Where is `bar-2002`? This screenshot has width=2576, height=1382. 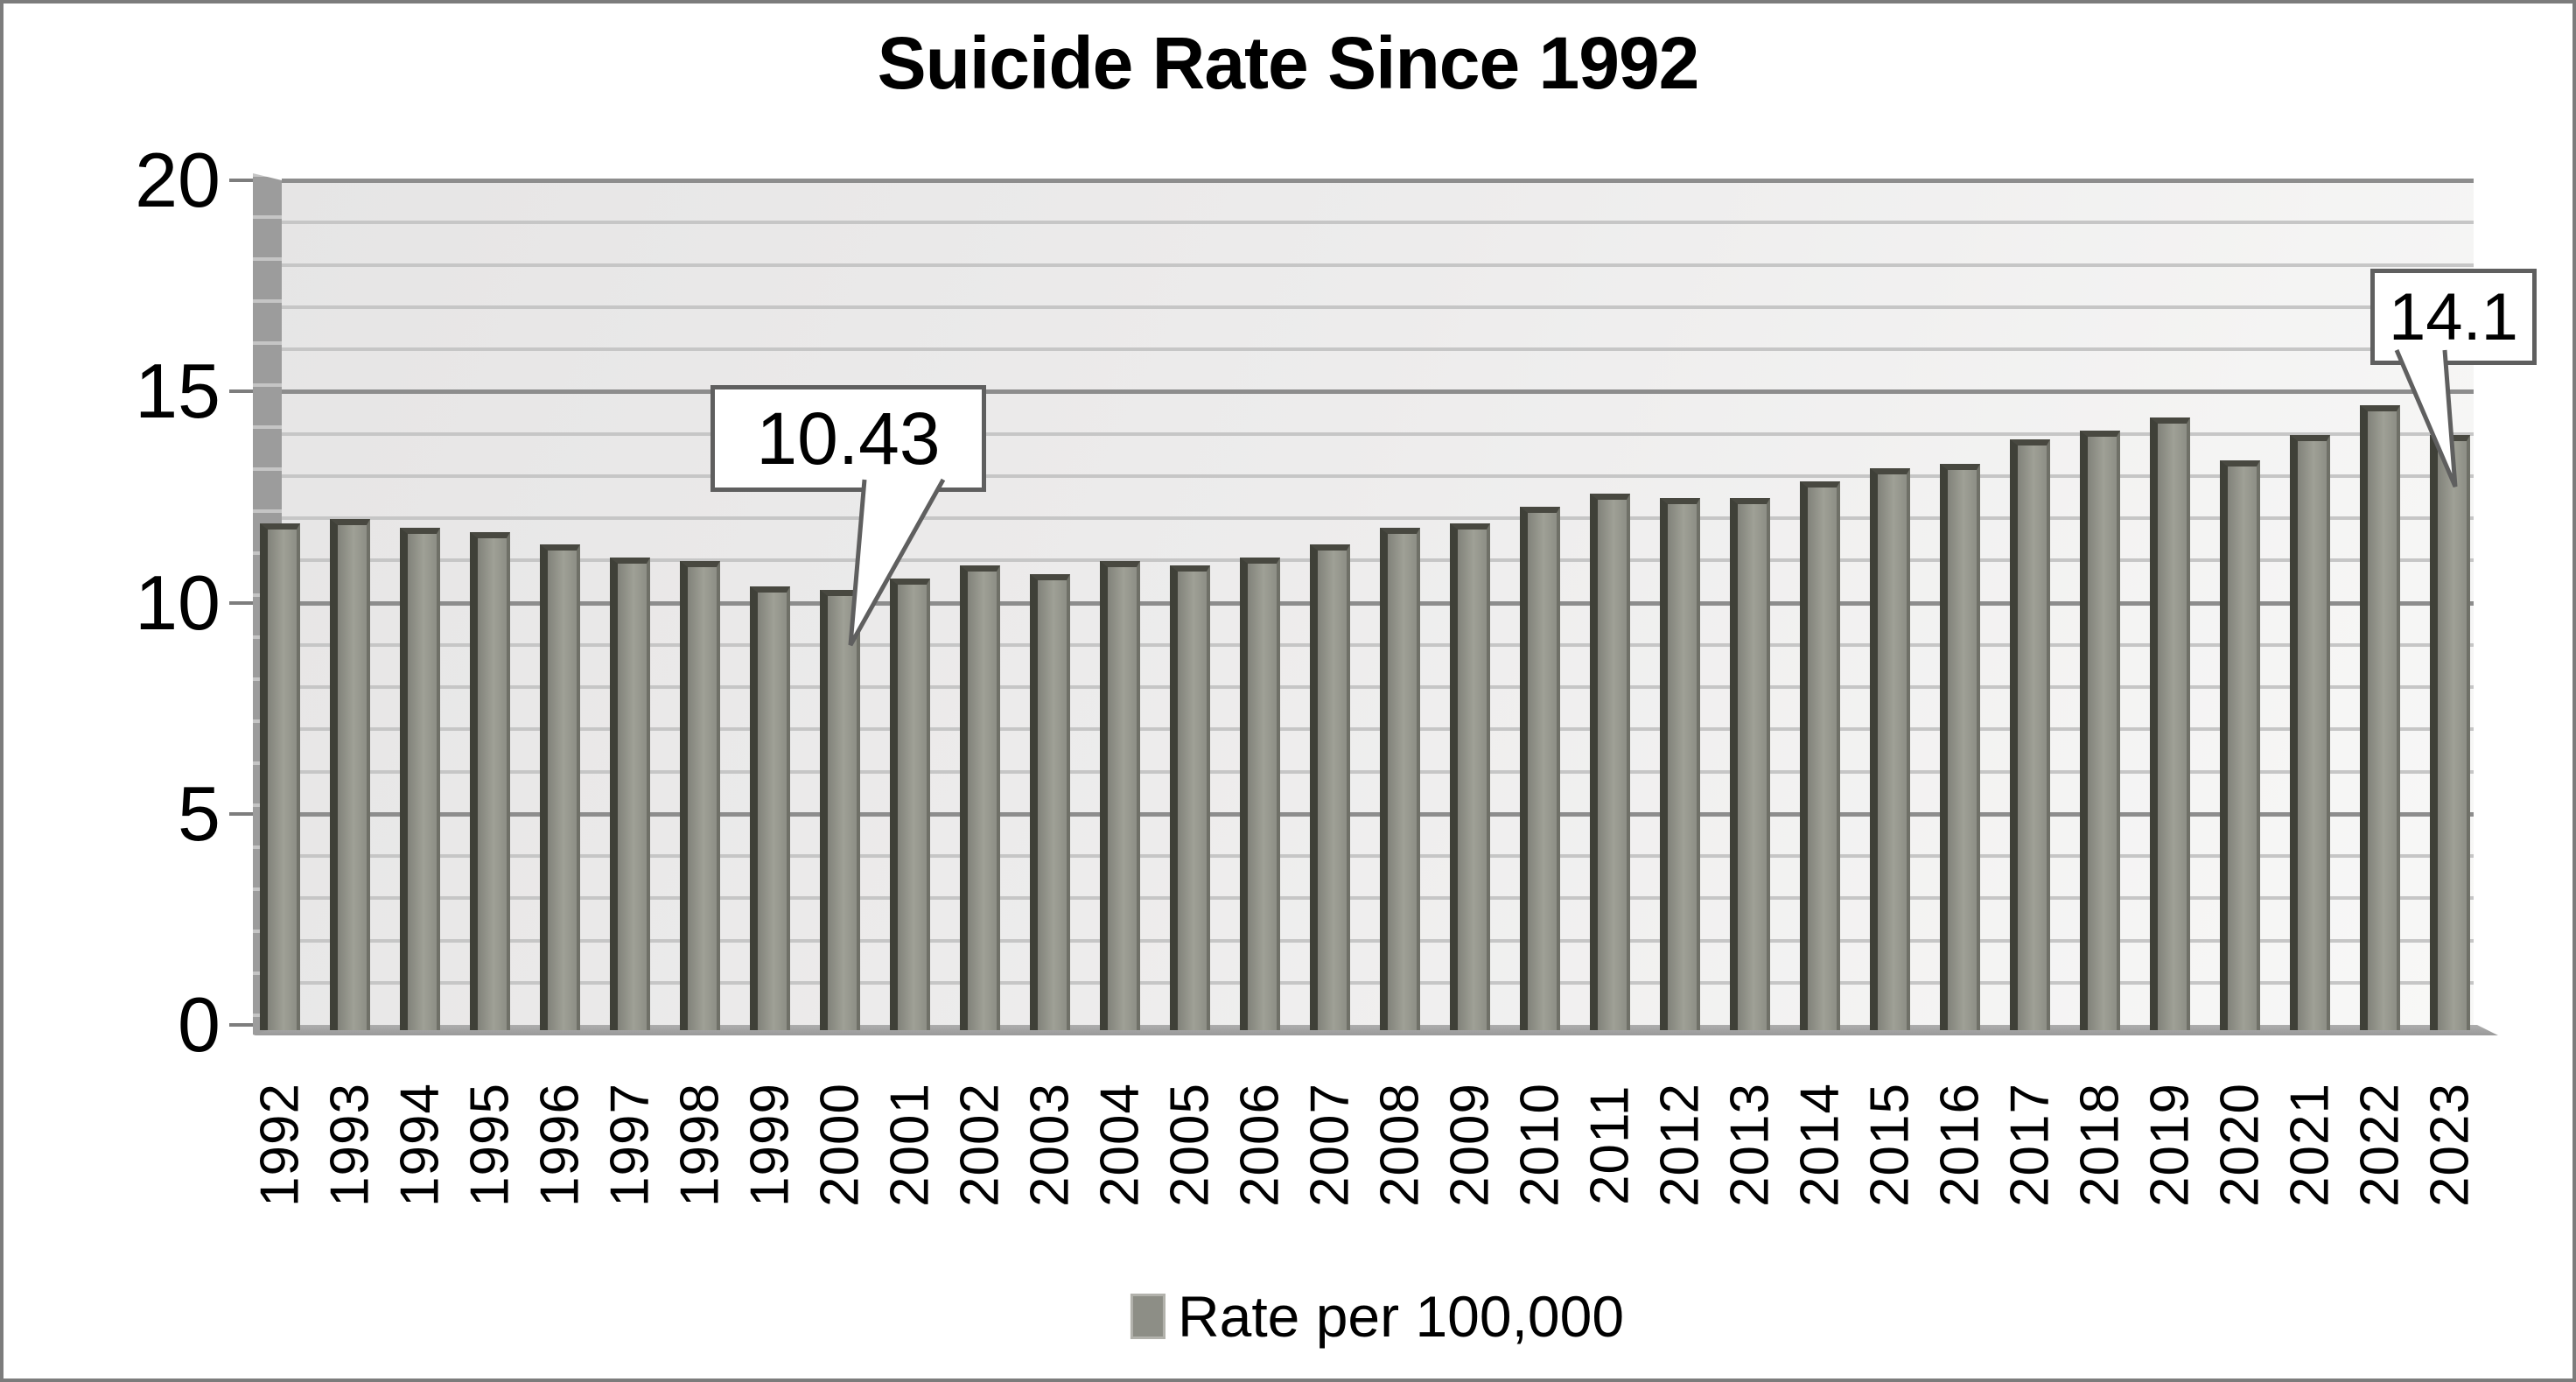 bar-2002 is located at coordinates (980, 797).